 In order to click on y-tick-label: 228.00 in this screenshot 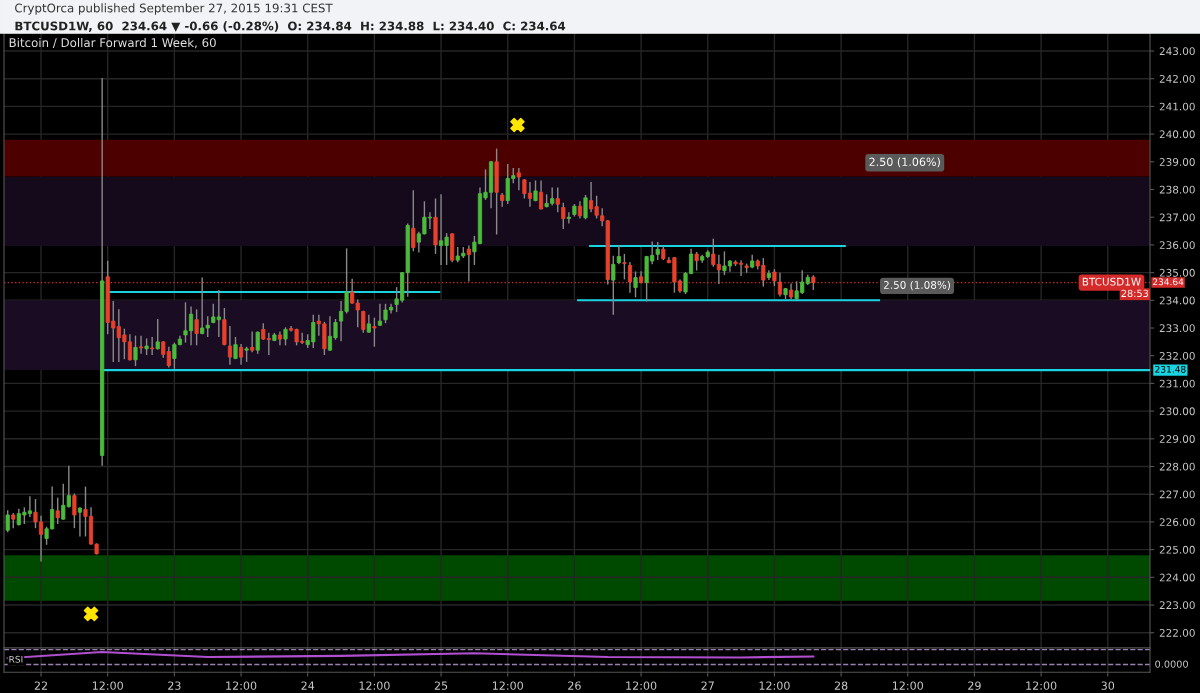, I will do `click(1177, 466)`.